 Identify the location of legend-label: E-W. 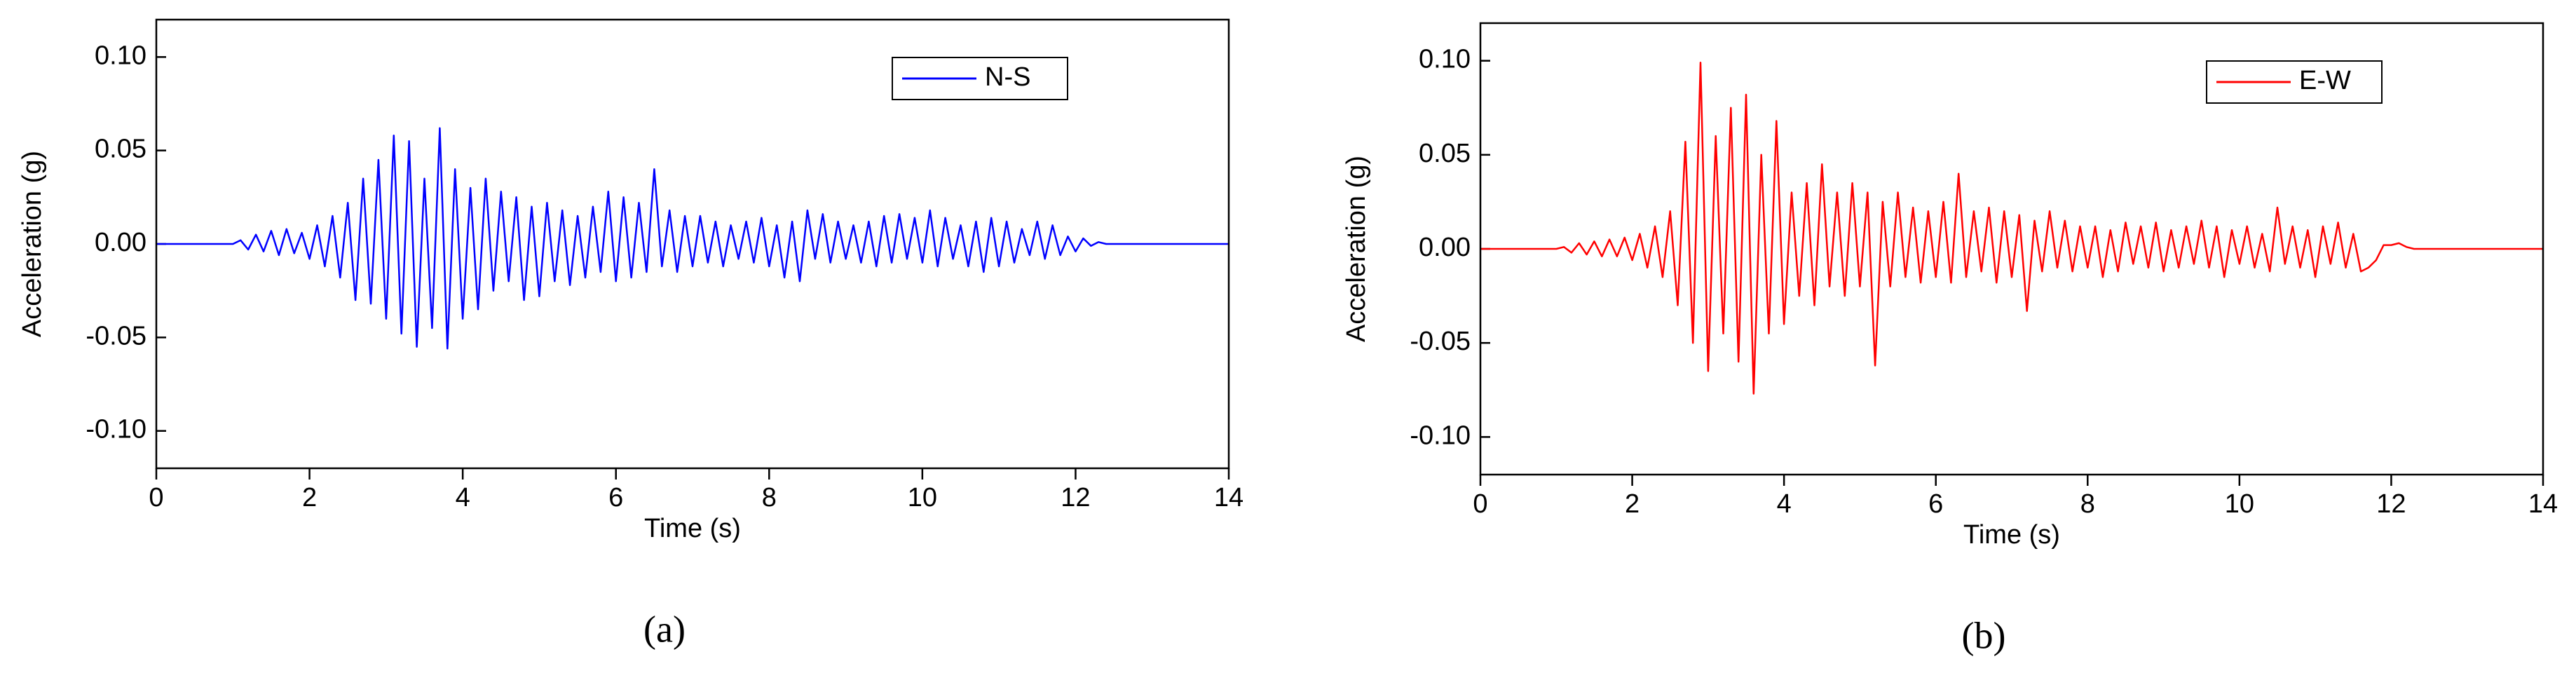
(2325, 80).